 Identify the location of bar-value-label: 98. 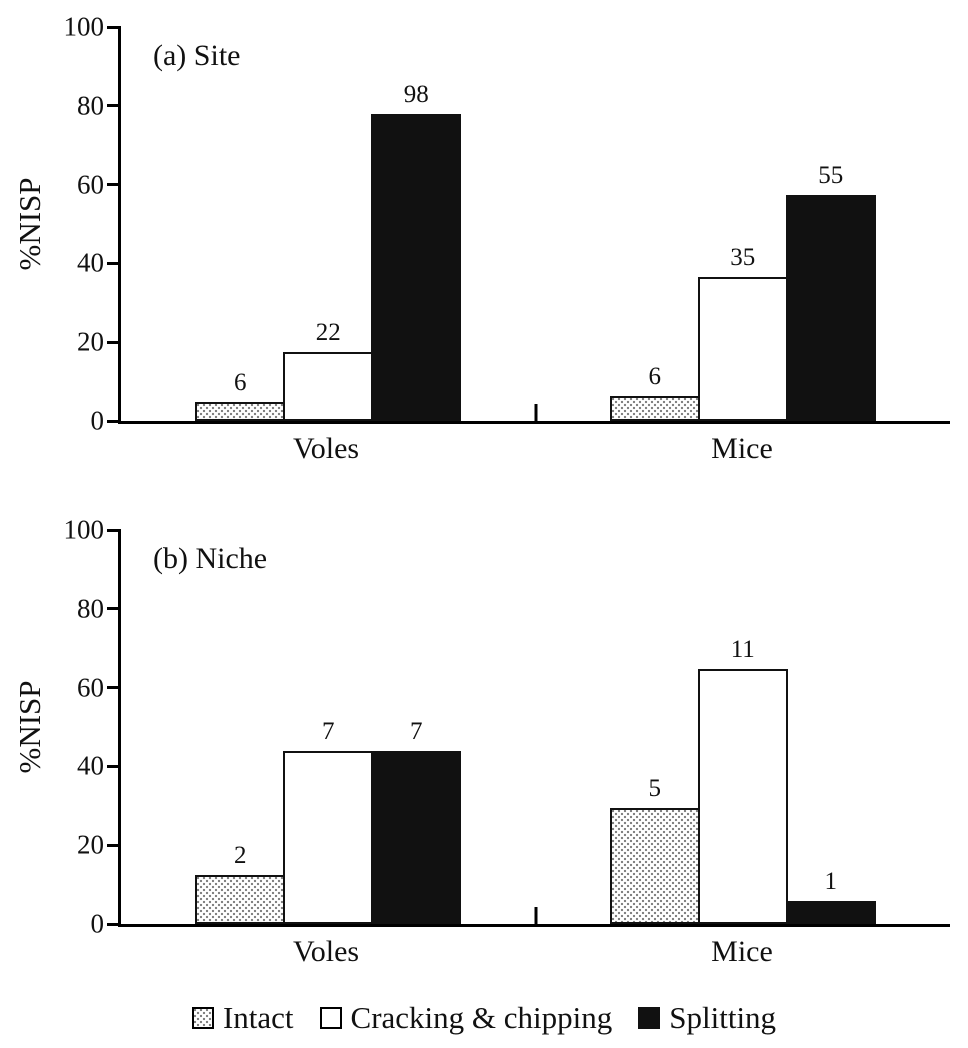
(416, 95).